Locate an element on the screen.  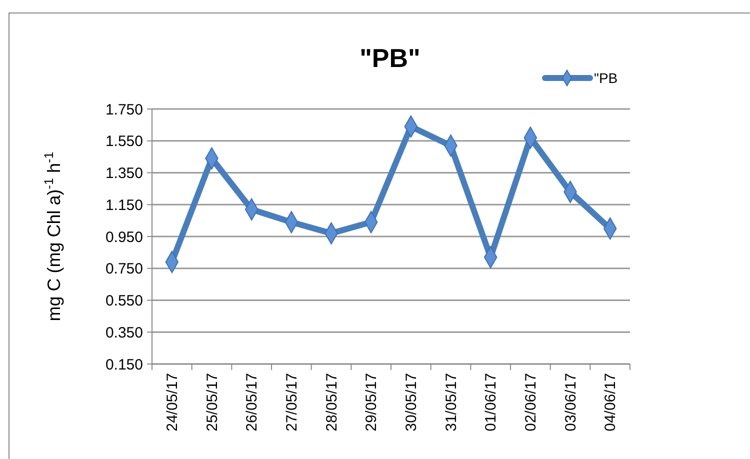
x-tick-label: 24/05/17 is located at coordinates (172, 402).